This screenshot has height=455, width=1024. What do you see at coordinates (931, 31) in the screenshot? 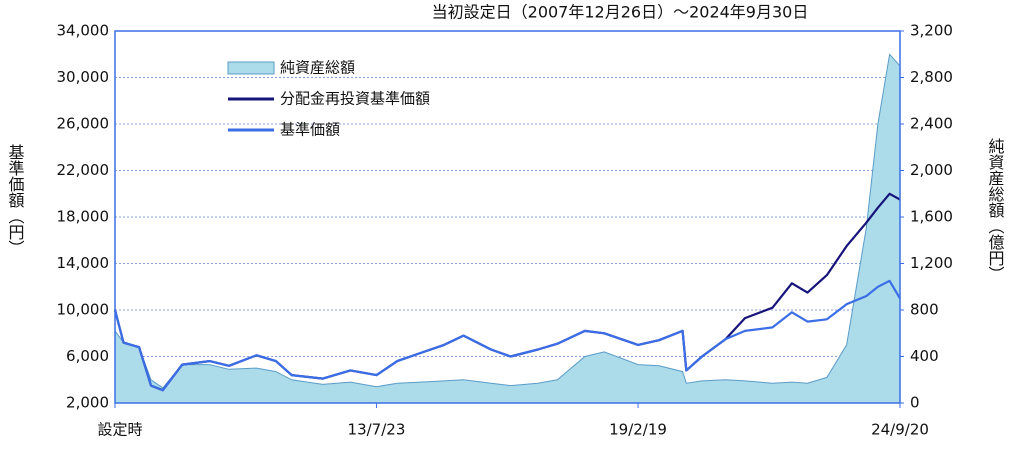
I see `y2-tick-label: 3,200` at bounding box center [931, 31].